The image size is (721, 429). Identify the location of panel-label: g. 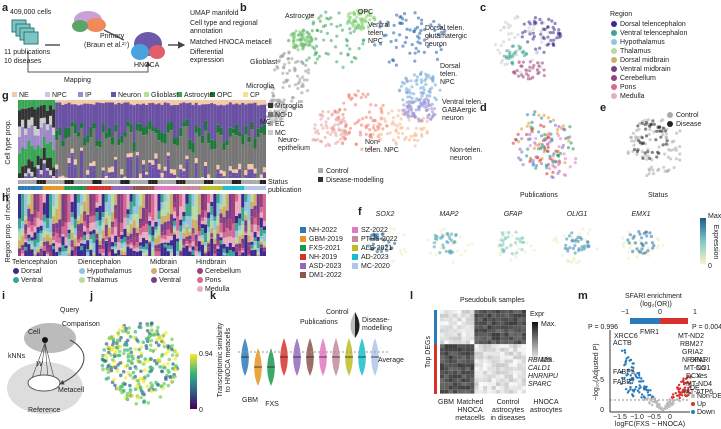
(5, 96).